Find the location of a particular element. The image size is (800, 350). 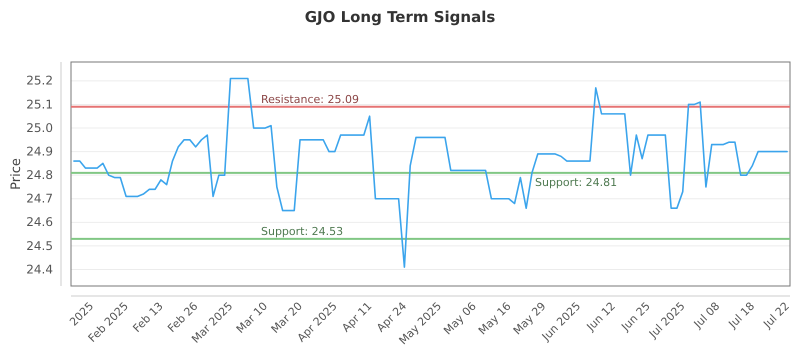

y-tick-label: 25.2 is located at coordinates (39, 81).